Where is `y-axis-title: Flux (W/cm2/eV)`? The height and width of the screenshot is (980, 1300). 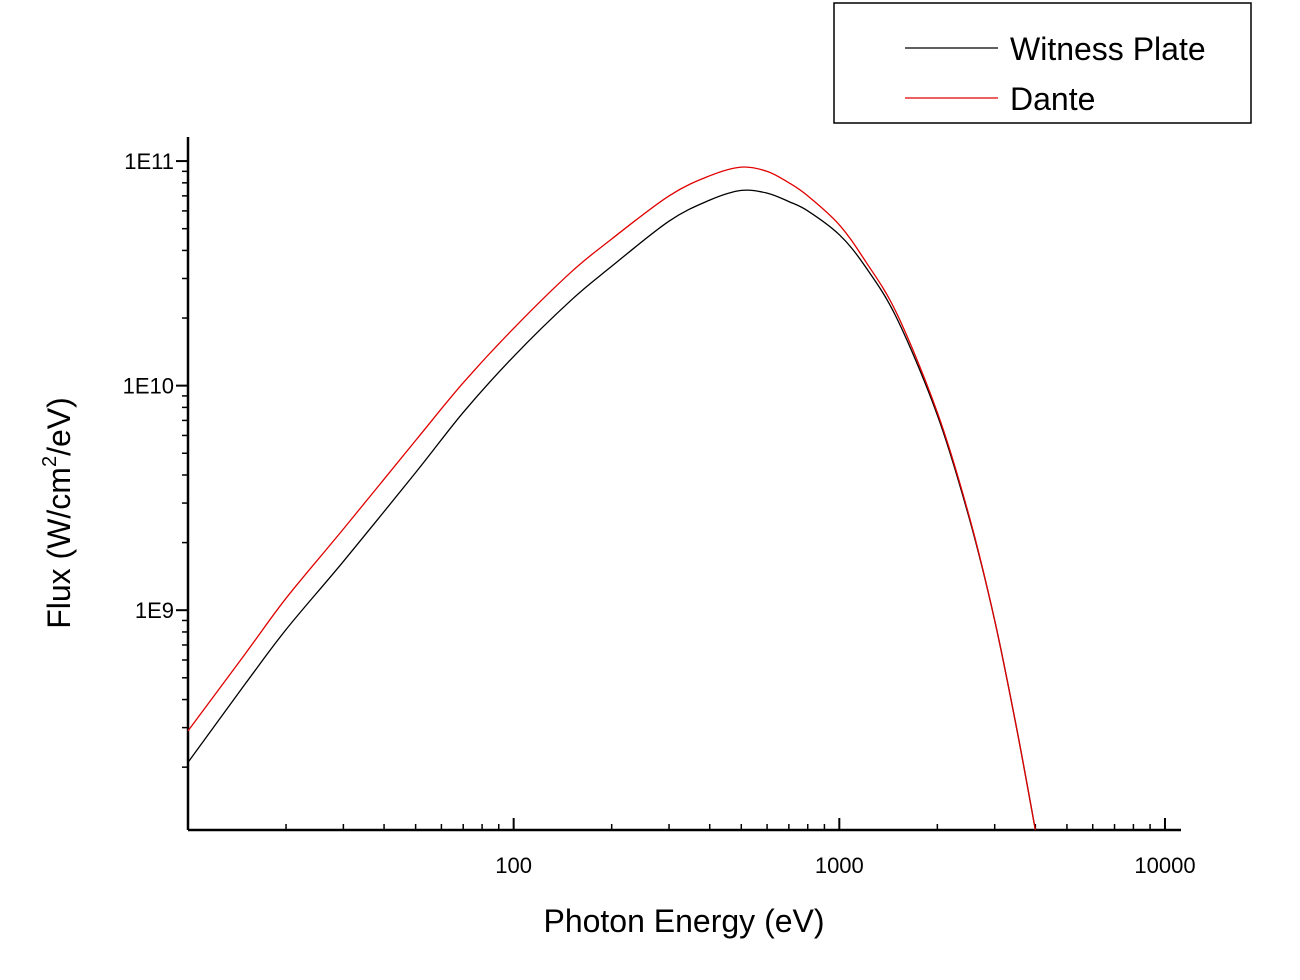
y-axis-title: Flux (W/cm2/eV) is located at coordinates (58, 513).